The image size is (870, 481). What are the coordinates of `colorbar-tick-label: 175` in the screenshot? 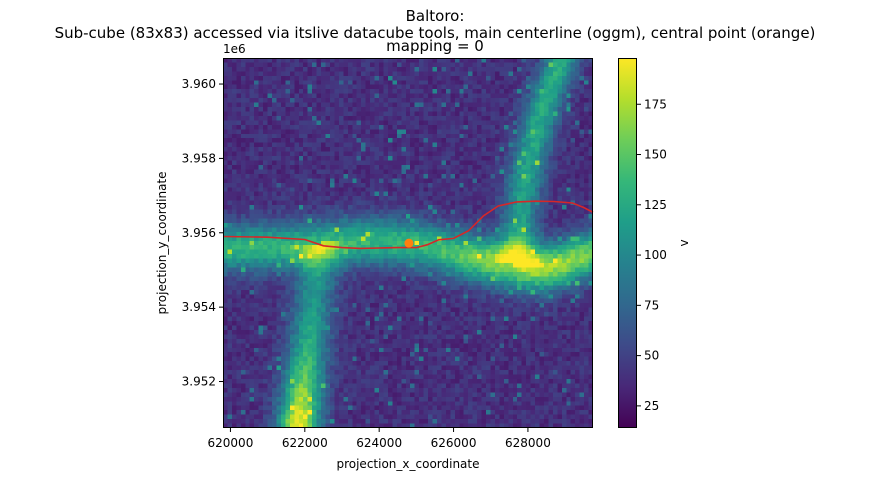 It's located at (655, 104).